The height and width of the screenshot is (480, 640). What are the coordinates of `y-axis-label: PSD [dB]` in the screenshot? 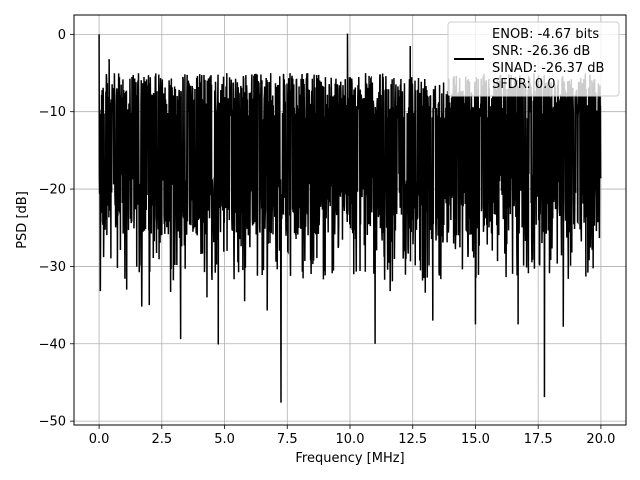 It's located at (22, 220).